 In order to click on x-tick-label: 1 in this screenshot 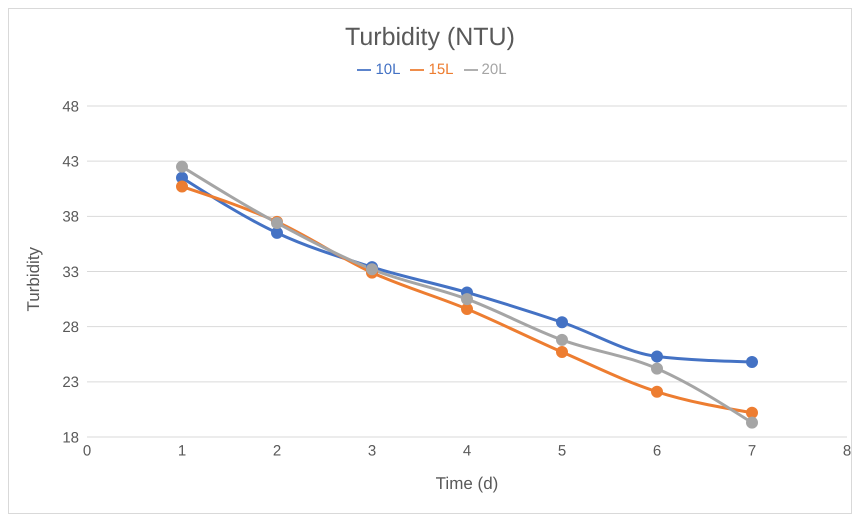, I will do `click(182, 451)`.